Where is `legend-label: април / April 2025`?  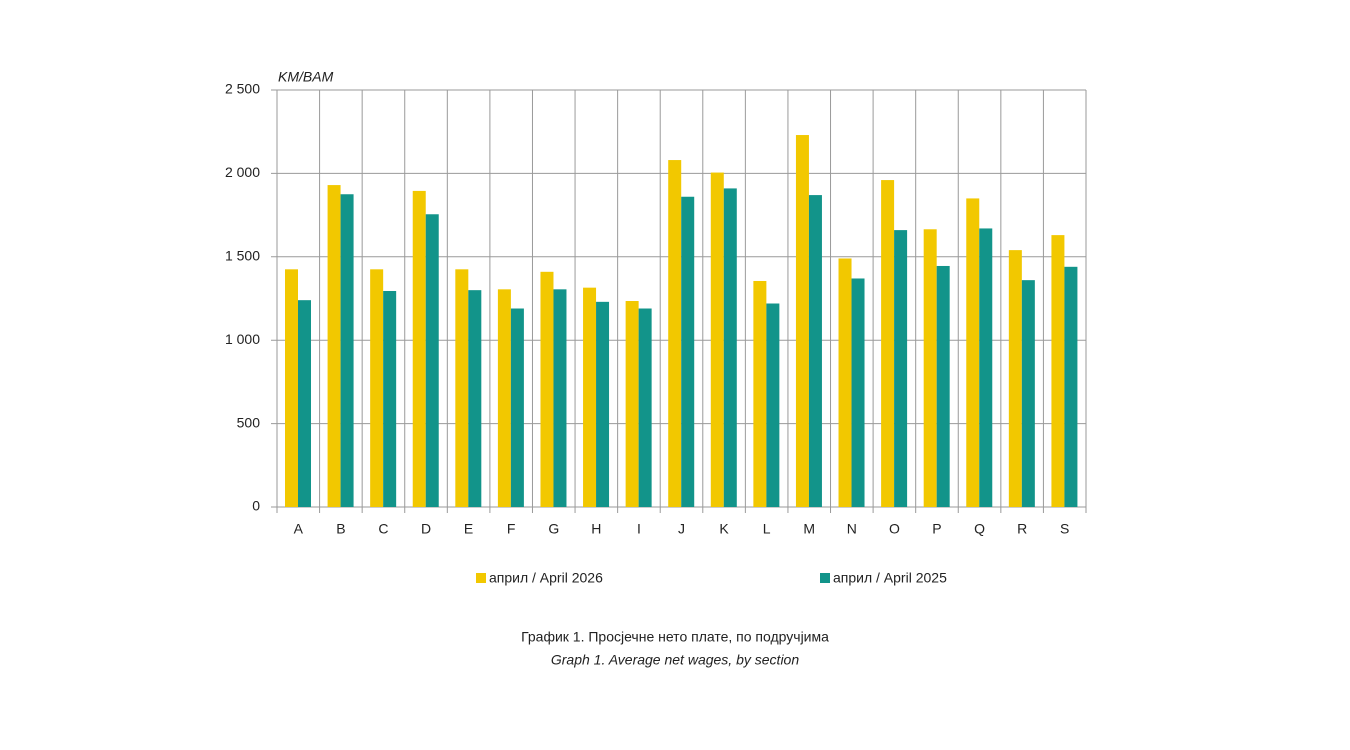
legend-label: април / April 2025 is located at coordinates (890, 578).